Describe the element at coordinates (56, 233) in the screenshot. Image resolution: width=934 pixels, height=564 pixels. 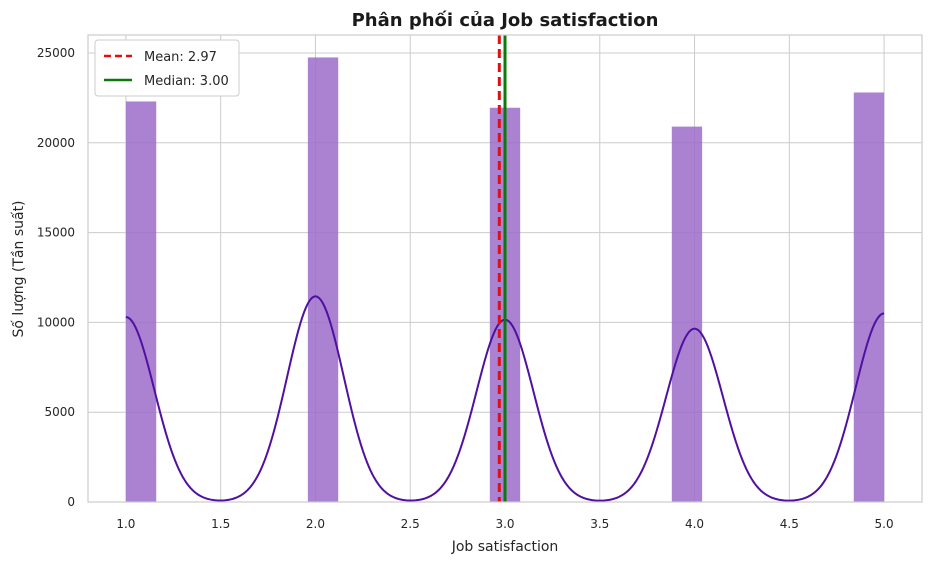
I see `y-tick-label-3: 15000` at that location.